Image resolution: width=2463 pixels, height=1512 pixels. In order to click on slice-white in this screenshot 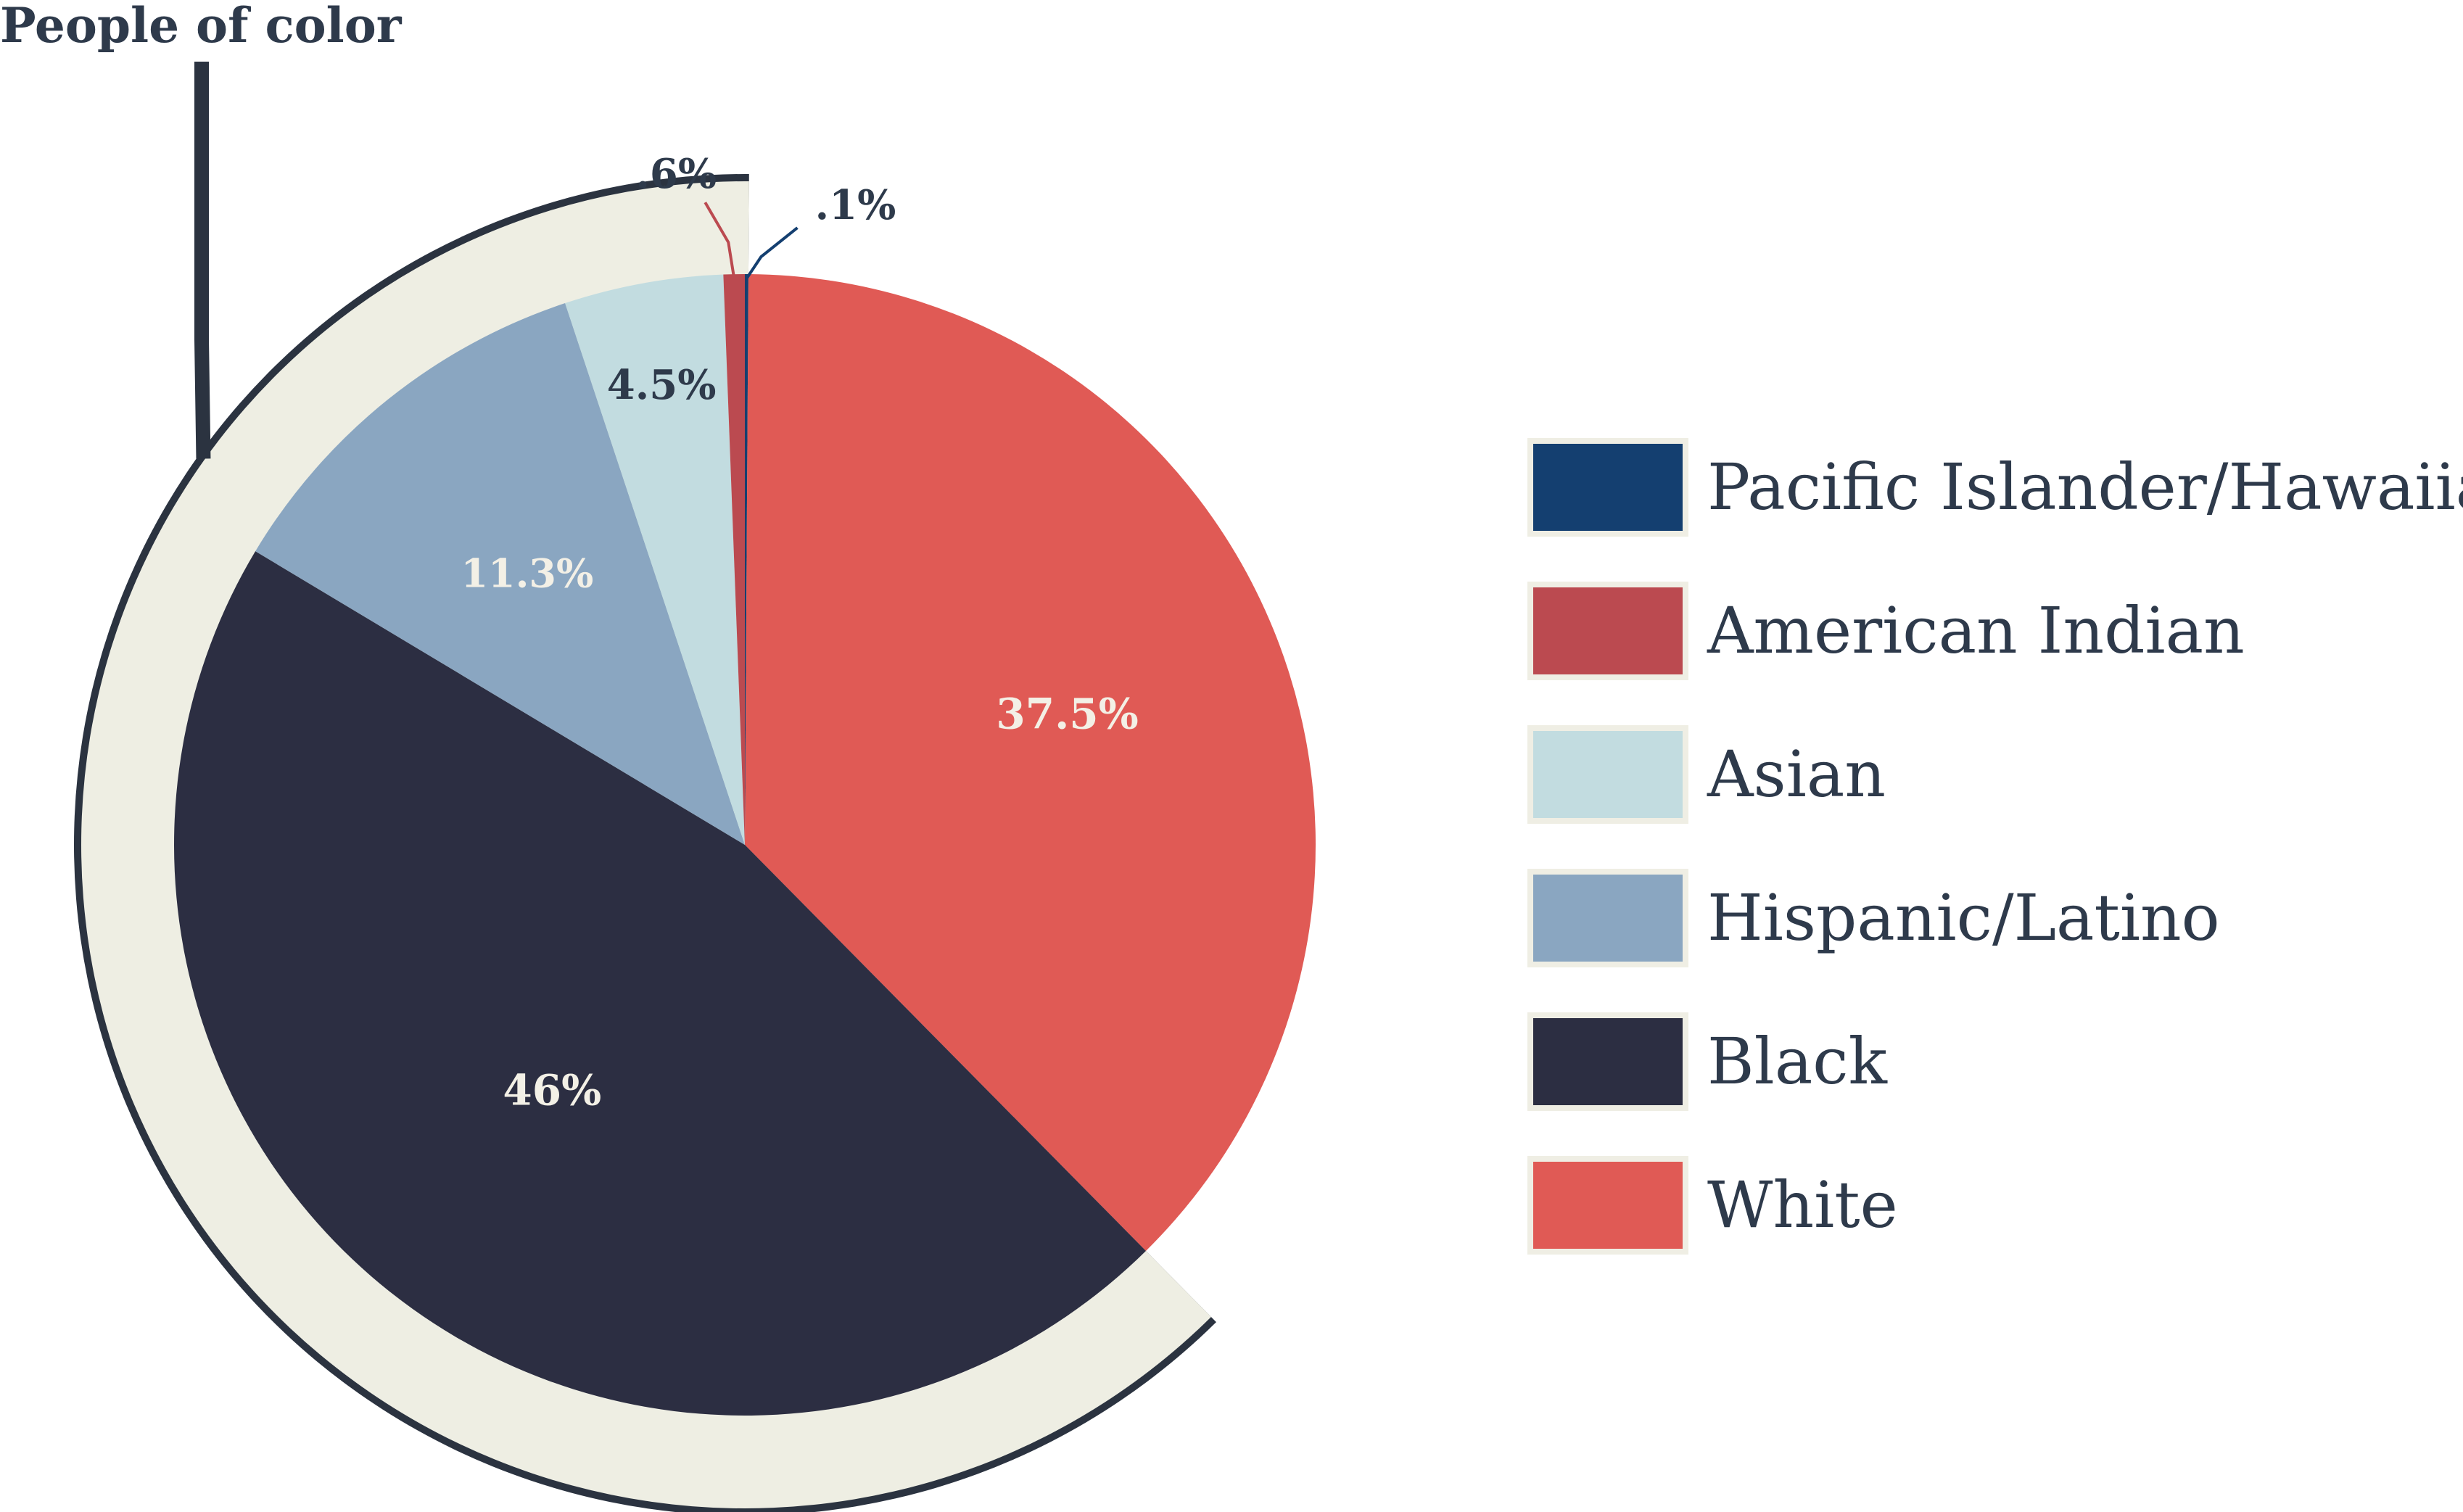, I will do `click(1031, 763)`.